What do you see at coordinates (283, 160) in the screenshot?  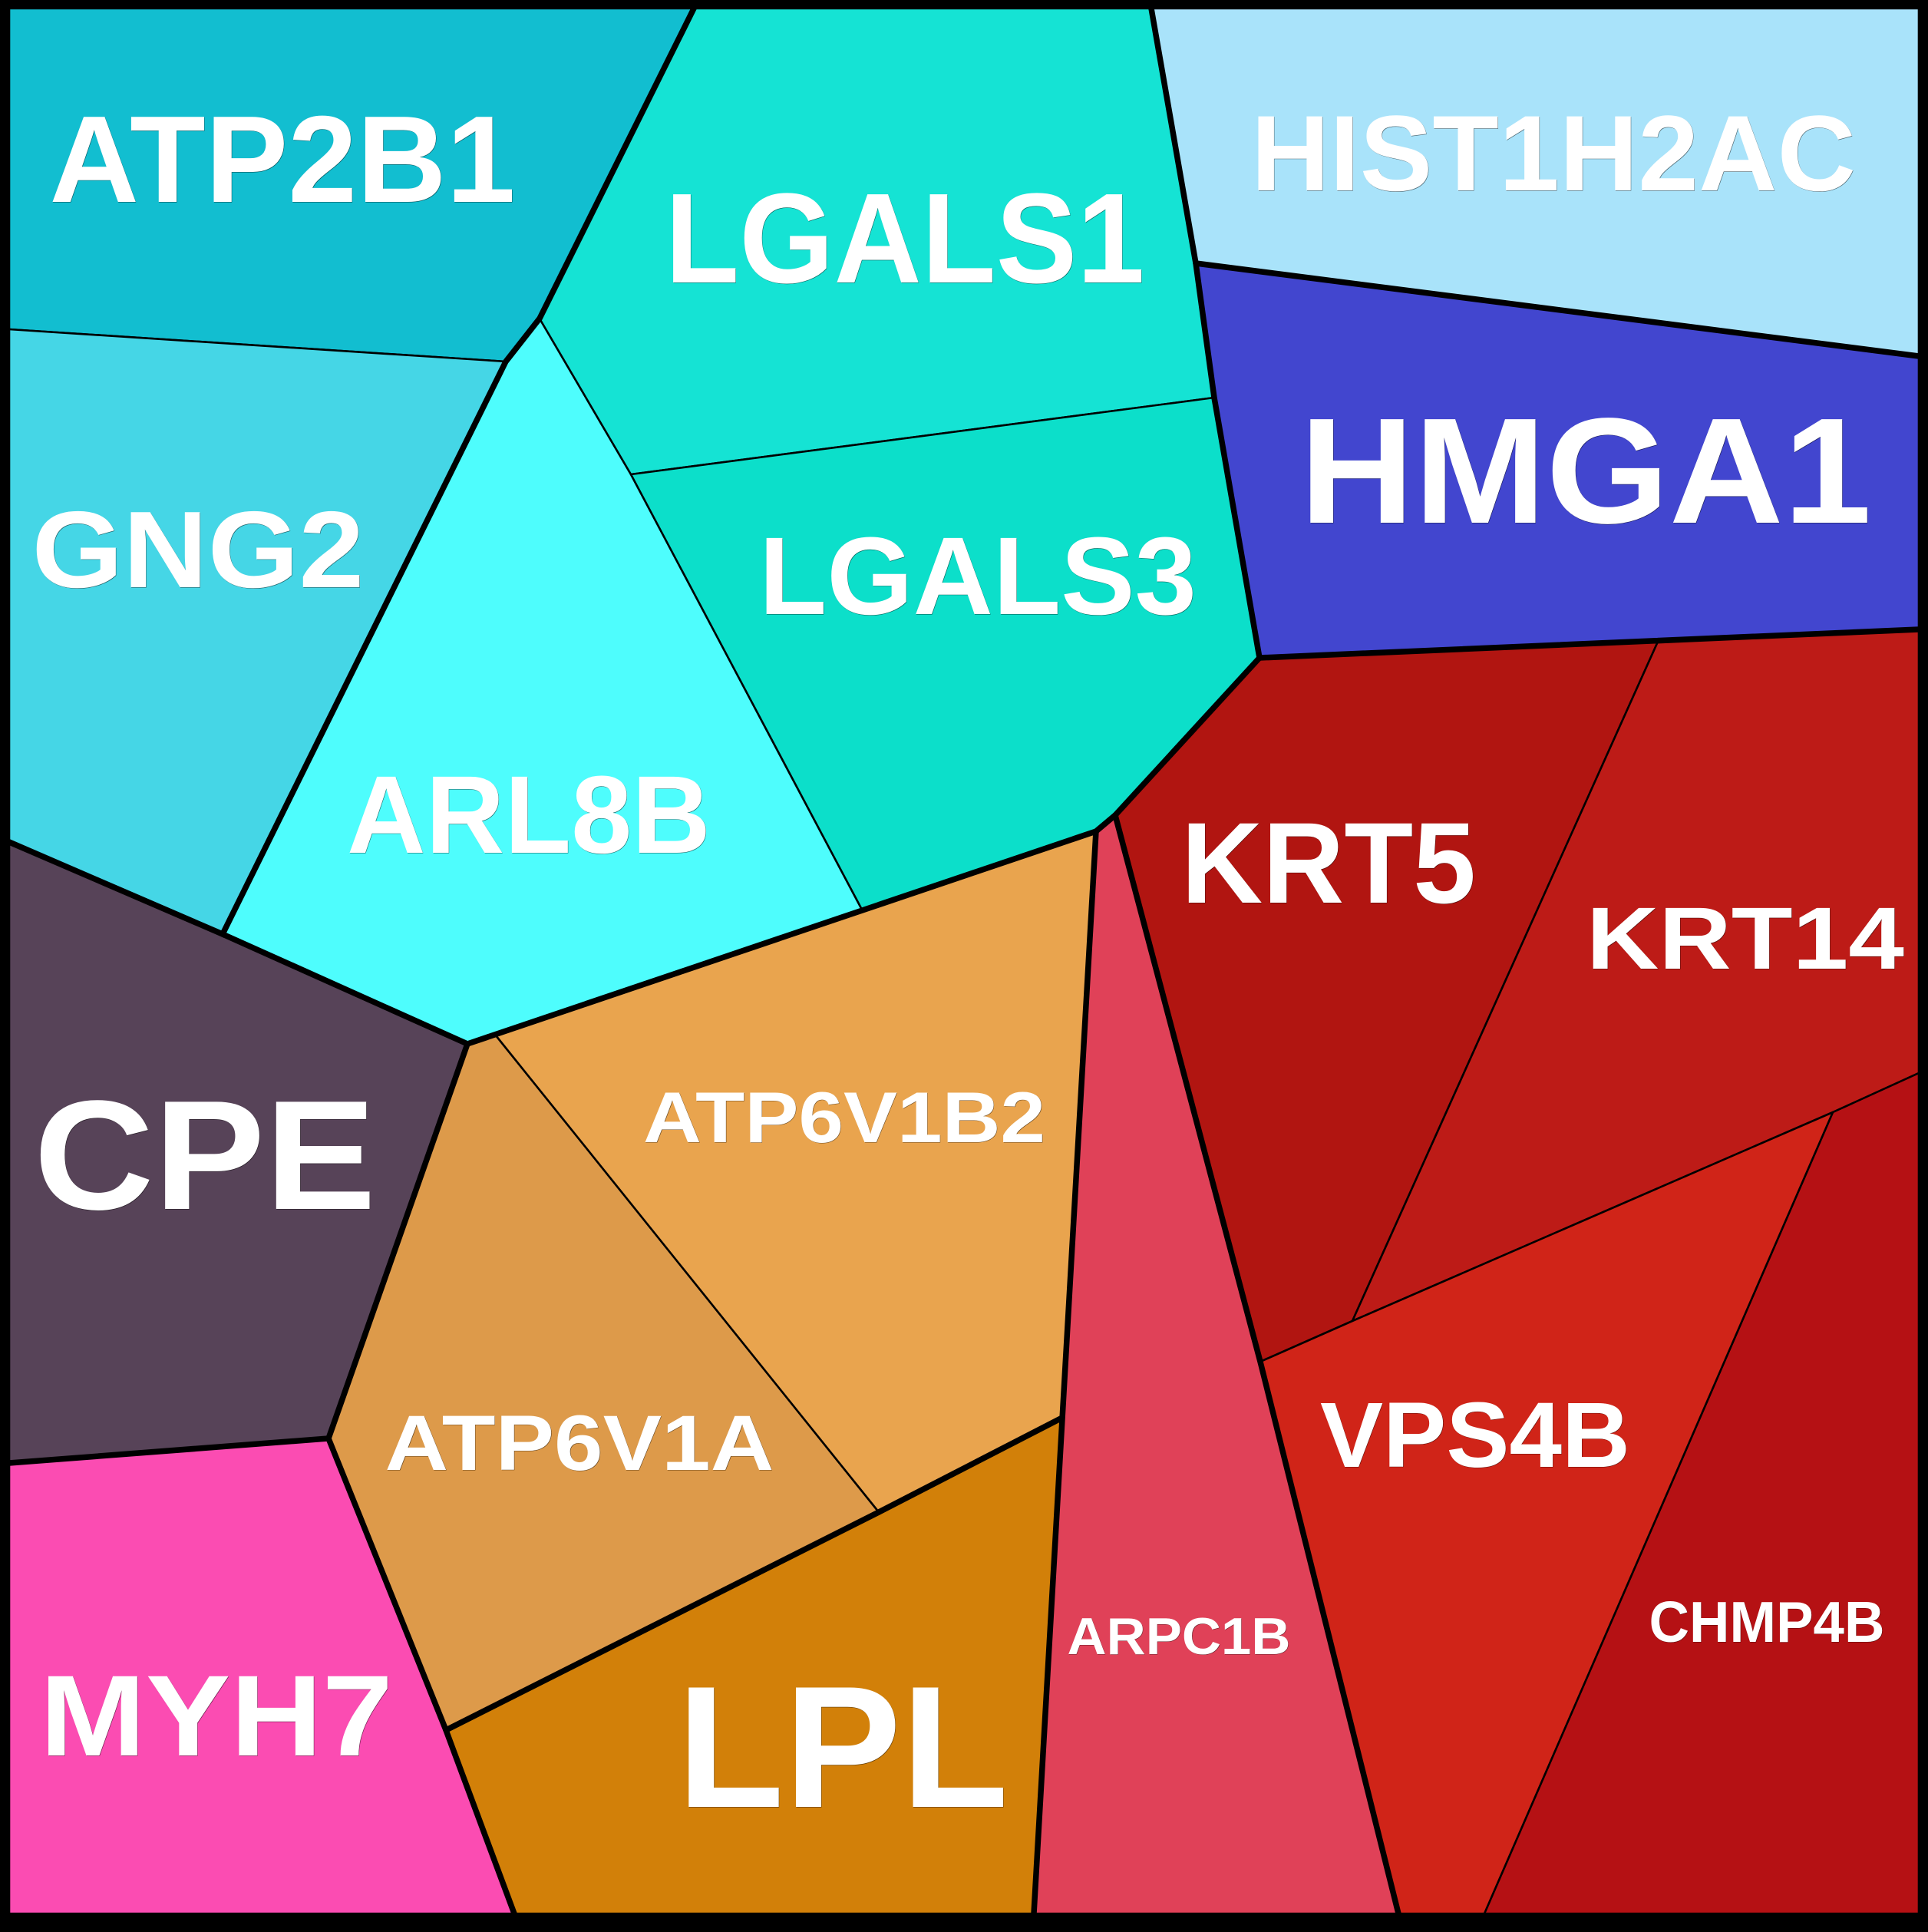 I see `svg-text: ATP2B1` at bounding box center [283, 160].